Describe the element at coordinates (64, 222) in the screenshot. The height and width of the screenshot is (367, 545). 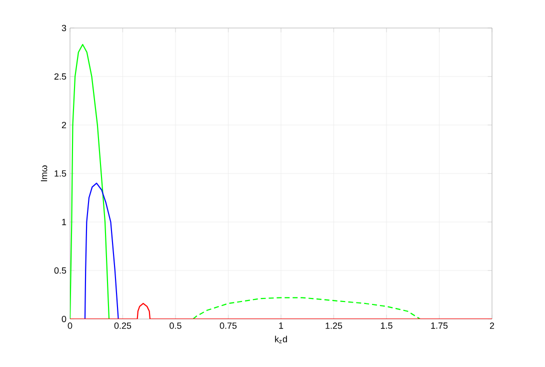
I see `y-tick-label: 1` at that location.